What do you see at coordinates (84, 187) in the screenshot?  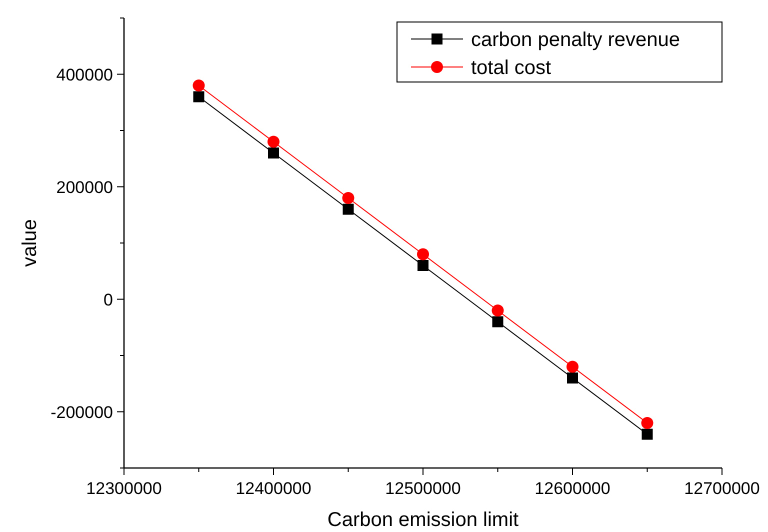 I see `y-tick-label: 200000` at bounding box center [84, 187].